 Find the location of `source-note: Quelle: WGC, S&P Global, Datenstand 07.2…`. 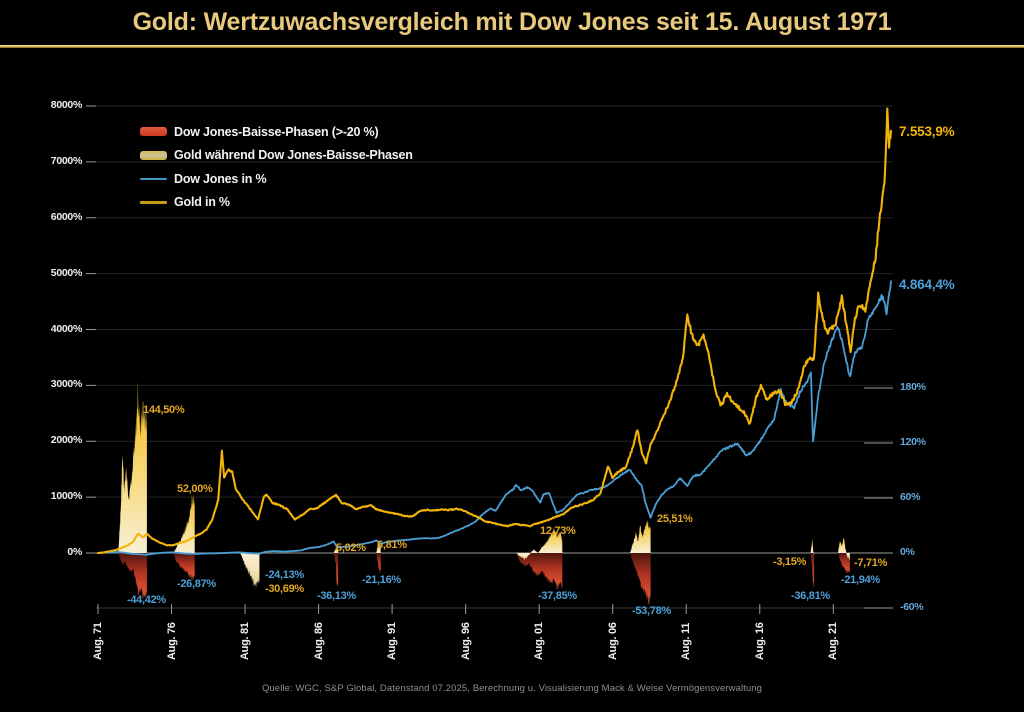

source-note: Quelle: WGC, S&P Global, Datenstand 07.2… is located at coordinates (512, 688).